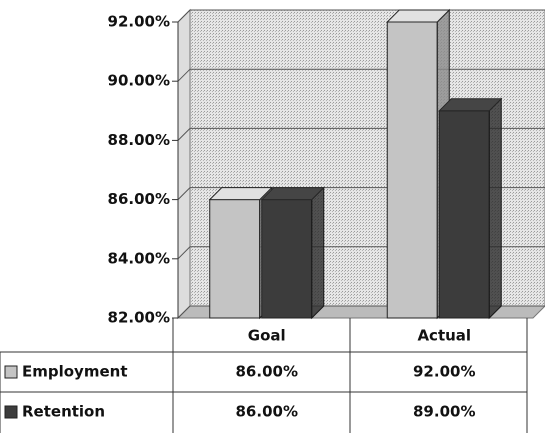 The width and height of the screenshot is (545, 433). What do you see at coordinates (444, 412) in the screenshot?
I see `table-cell: 89.00%` at bounding box center [444, 412].